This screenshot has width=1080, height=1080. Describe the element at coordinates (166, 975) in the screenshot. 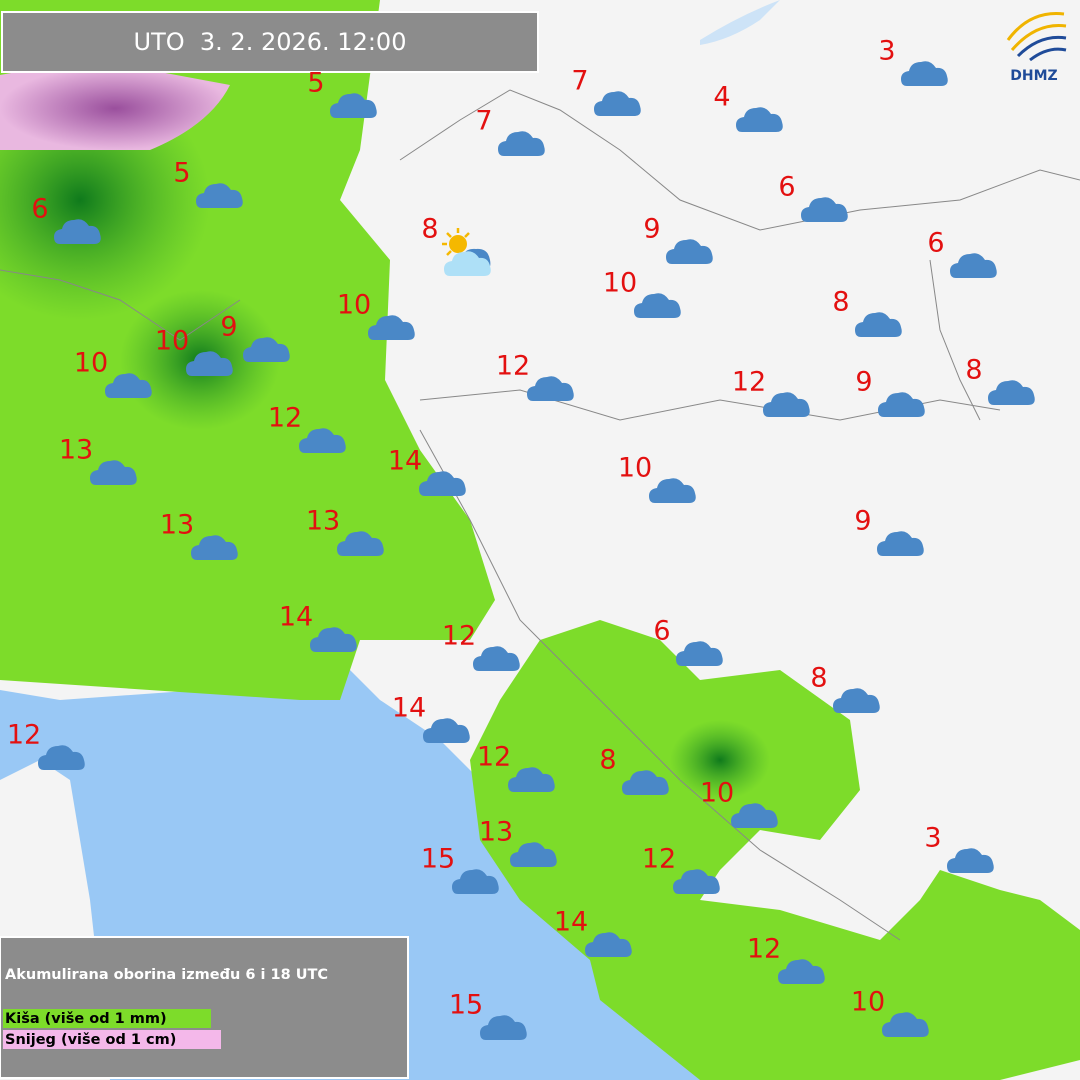

I see `legend-title: Akumulirana oborina između 6 i 18 UTC` at that location.